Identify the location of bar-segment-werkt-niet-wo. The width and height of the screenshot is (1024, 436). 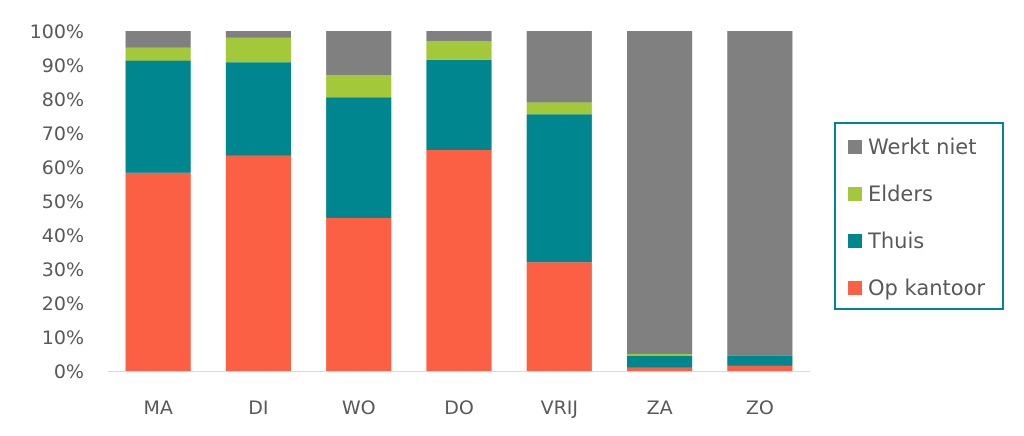
(359, 53).